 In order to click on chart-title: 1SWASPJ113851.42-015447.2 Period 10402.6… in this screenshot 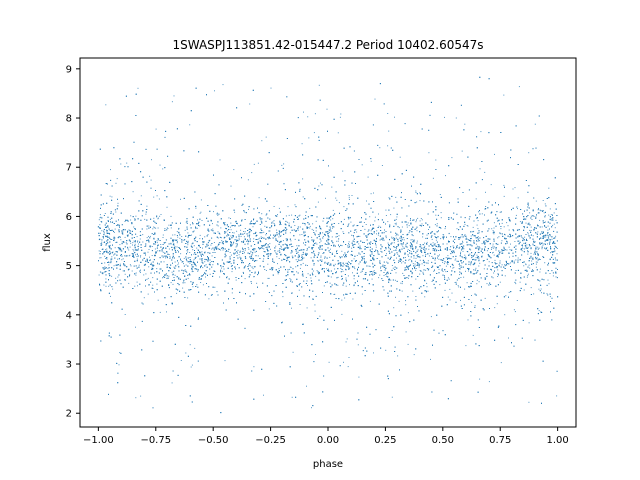, I will do `click(327, 45)`.